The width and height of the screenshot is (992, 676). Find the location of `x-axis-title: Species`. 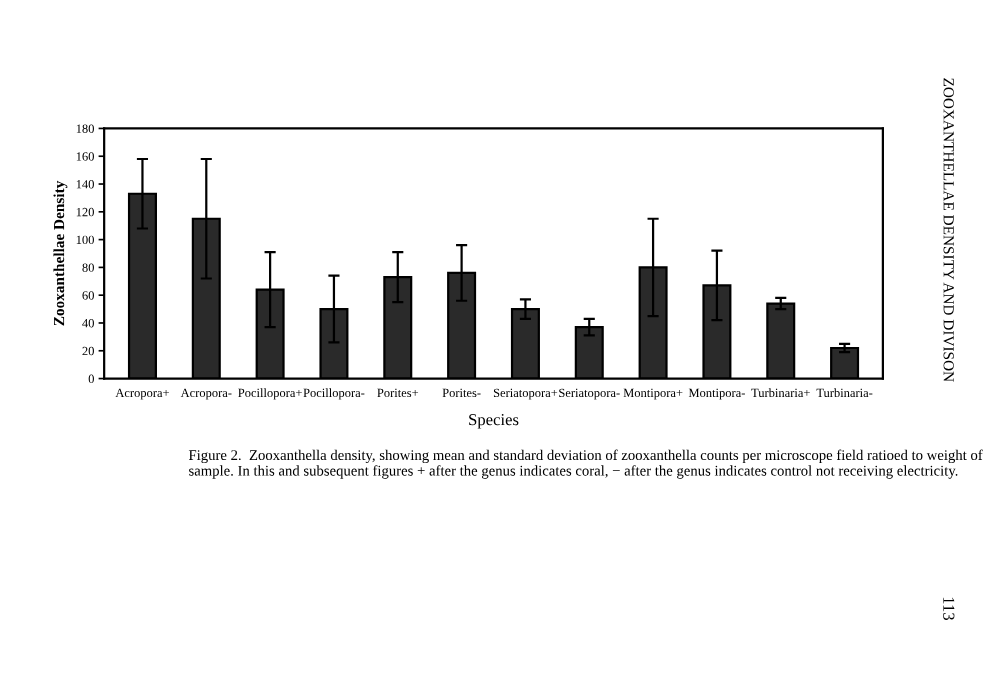

x-axis-title: Species is located at coordinates (494, 421).